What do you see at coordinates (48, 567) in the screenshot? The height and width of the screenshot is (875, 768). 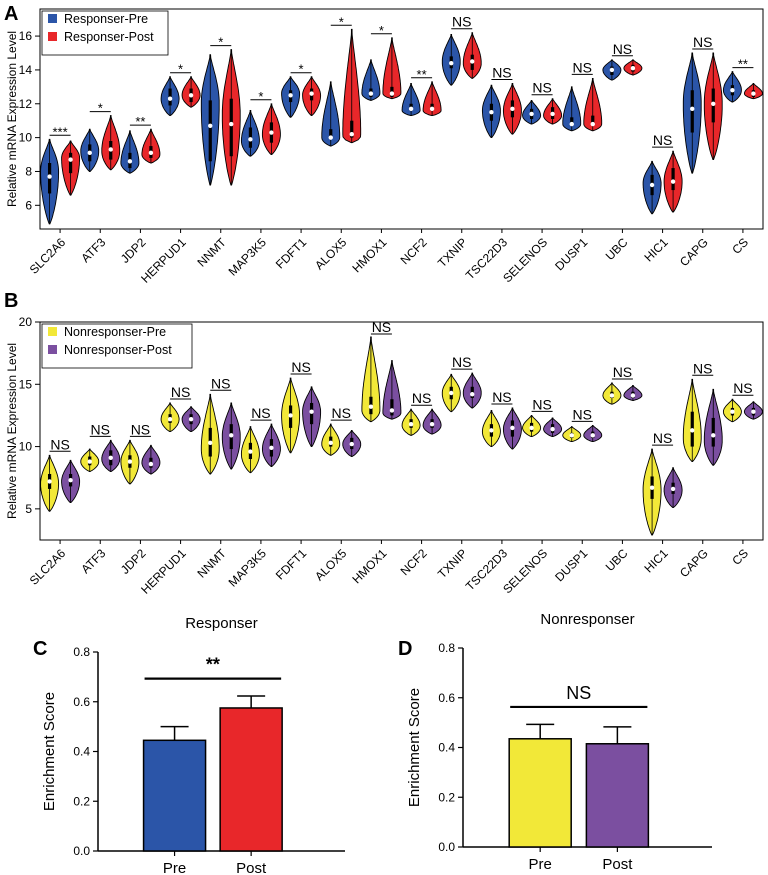 I see `x-tick-label: SLC2A6` at bounding box center [48, 567].